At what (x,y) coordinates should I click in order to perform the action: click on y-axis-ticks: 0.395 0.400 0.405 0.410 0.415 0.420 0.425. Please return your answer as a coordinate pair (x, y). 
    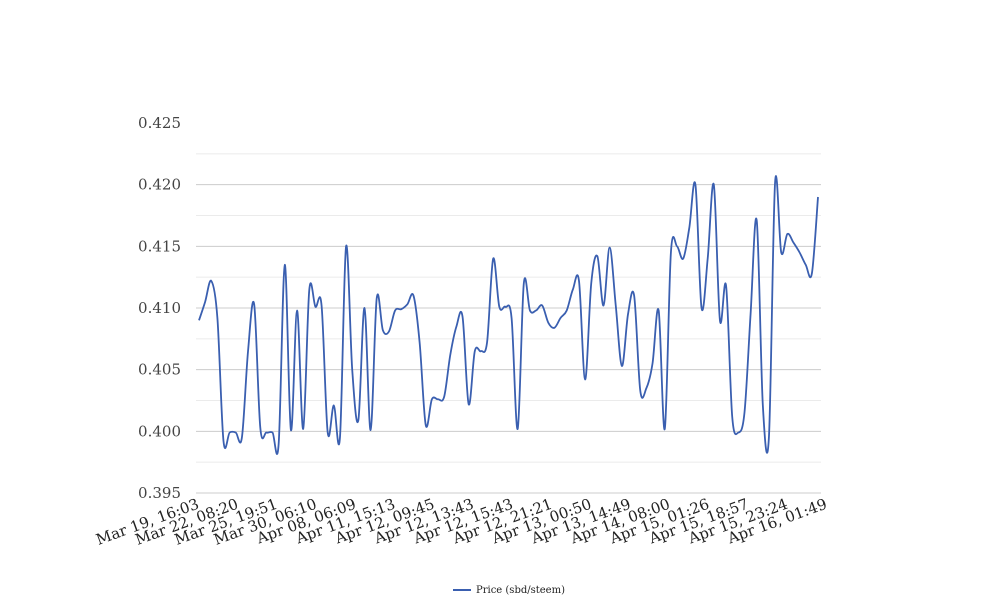
    Looking at the image, I should click on (159, 308).